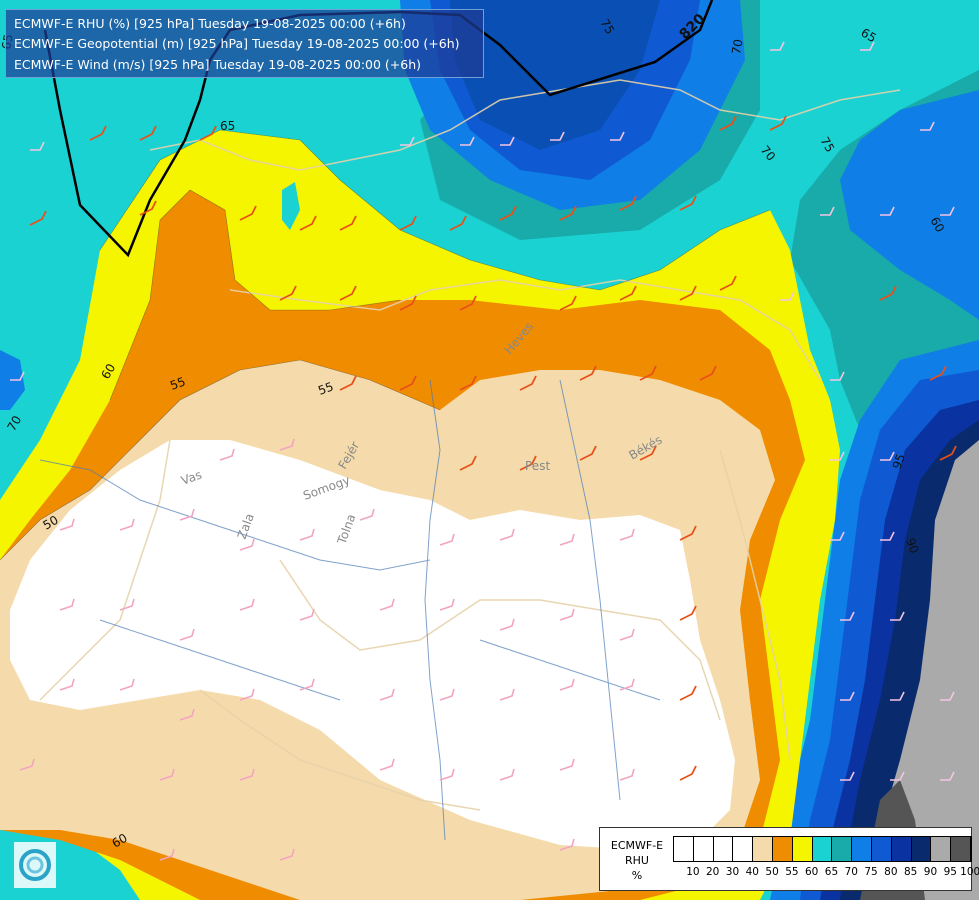  What do you see at coordinates (772, 872) in the screenshot?
I see `legend-tick-label: 50` at bounding box center [772, 872].